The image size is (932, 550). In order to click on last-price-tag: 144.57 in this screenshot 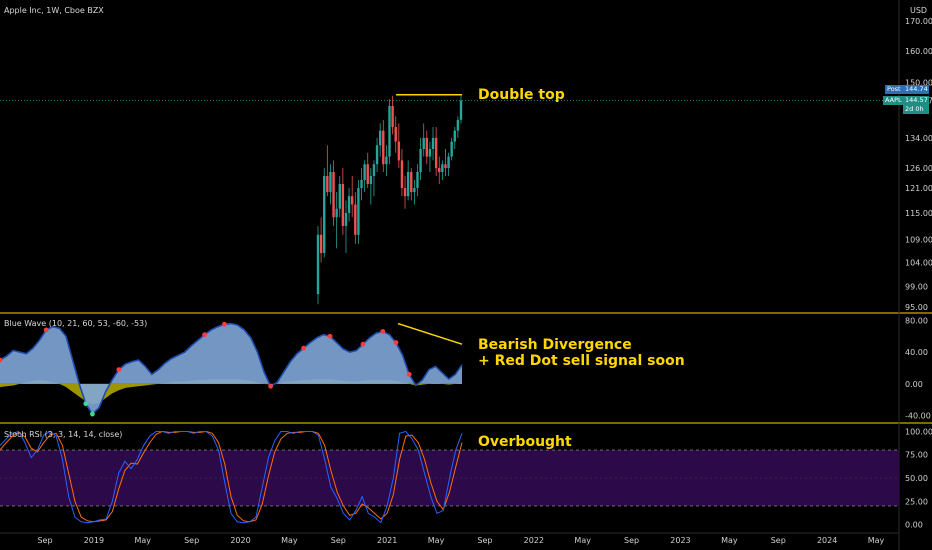, I will do `click(916, 100)`.